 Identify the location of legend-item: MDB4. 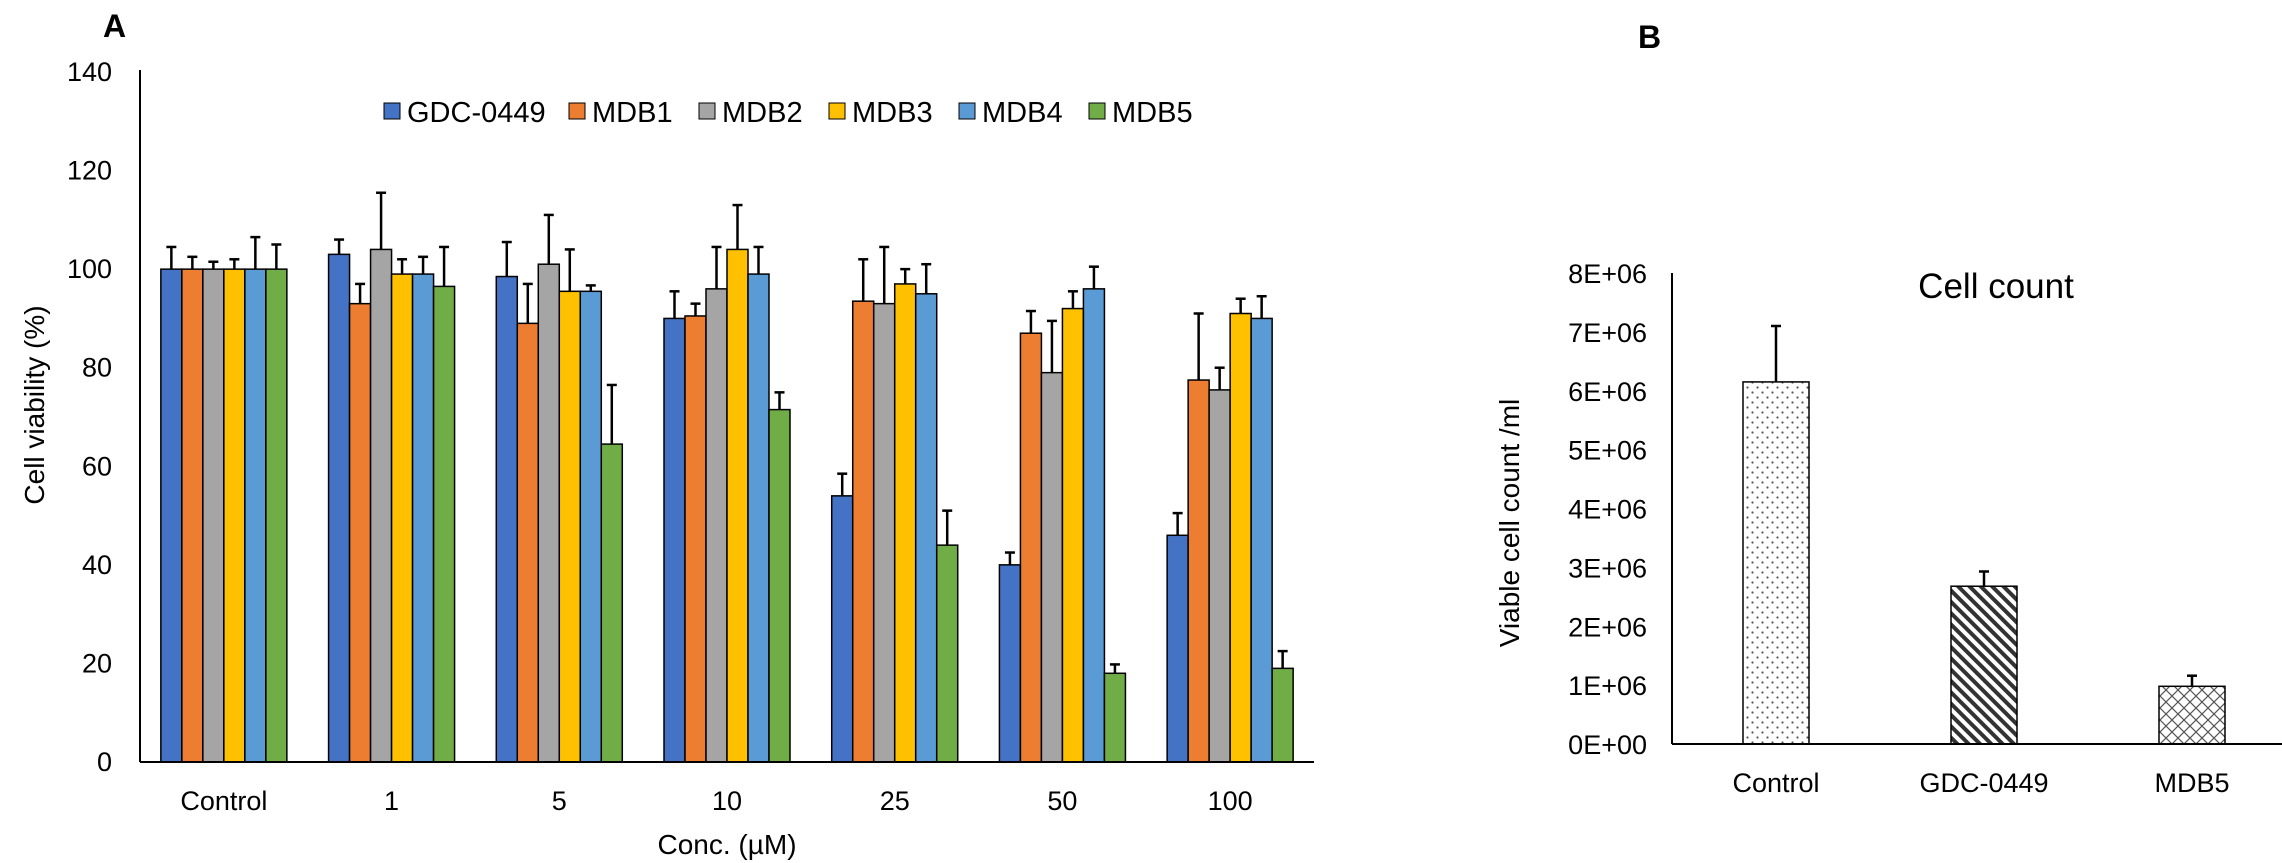
(1010, 113).